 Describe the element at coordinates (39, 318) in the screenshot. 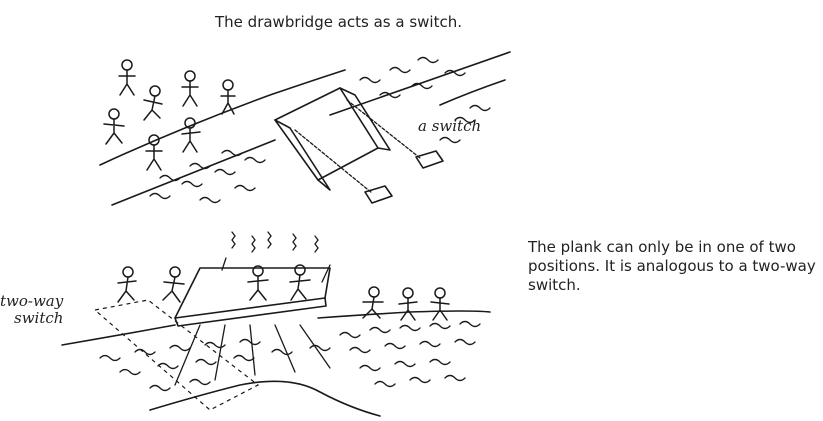

I see `two-way-label-line2: switch` at that location.